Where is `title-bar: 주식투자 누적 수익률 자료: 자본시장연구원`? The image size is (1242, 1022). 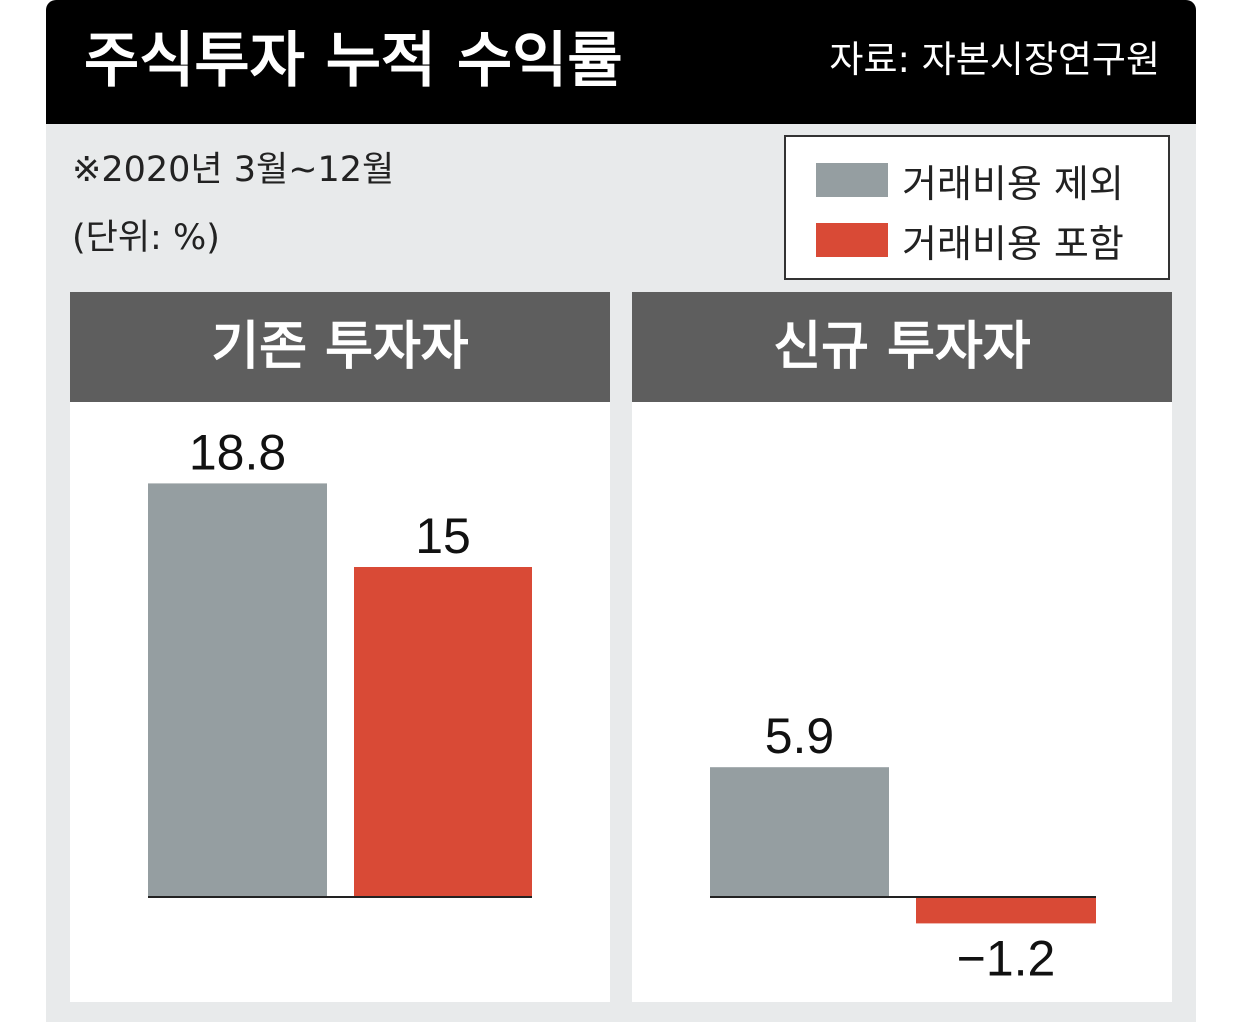 title-bar: 주식투자 누적 수익률 자료: 자본시장연구원 is located at coordinates (621, 62).